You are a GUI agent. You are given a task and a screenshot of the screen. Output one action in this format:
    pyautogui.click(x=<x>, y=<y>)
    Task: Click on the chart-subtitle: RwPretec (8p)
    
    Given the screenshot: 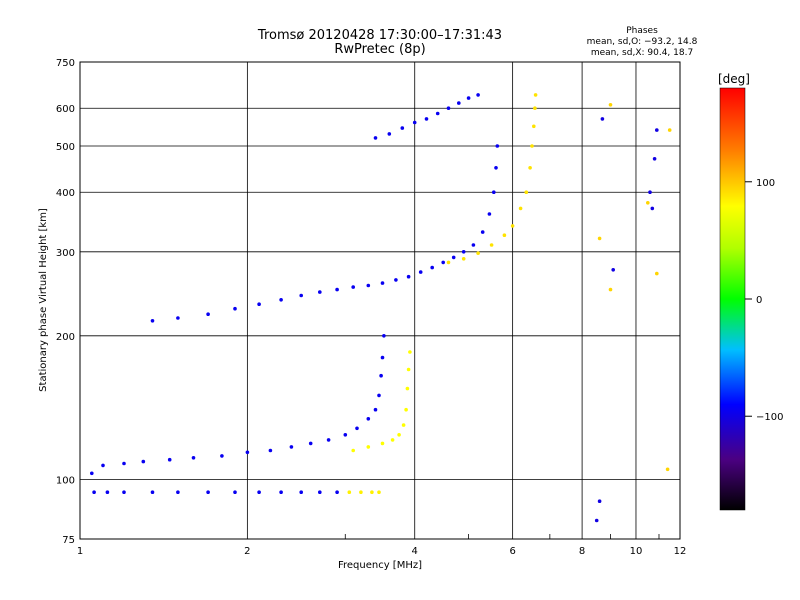 What is the action you would take?
    pyautogui.click(x=379, y=49)
    